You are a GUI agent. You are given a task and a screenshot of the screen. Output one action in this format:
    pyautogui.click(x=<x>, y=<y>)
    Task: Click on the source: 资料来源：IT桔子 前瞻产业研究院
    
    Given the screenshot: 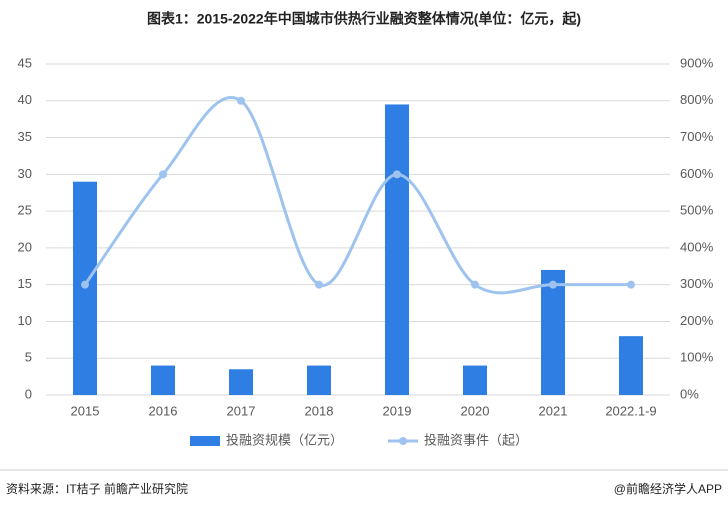 What is the action you would take?
    pyautogui.click(x=97, y=488)
    